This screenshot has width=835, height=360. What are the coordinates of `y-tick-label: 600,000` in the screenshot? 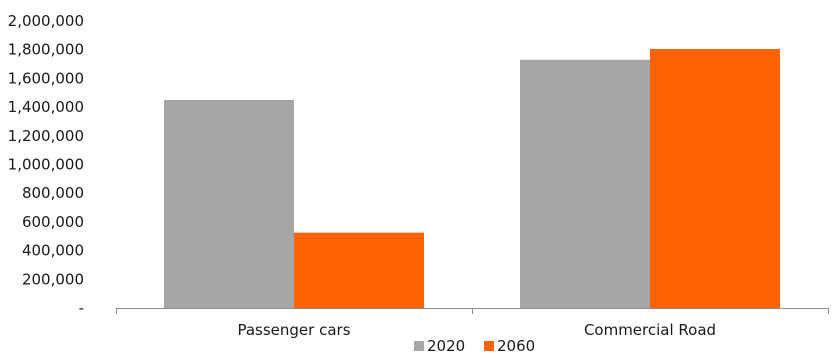 It's located at (53, 222).